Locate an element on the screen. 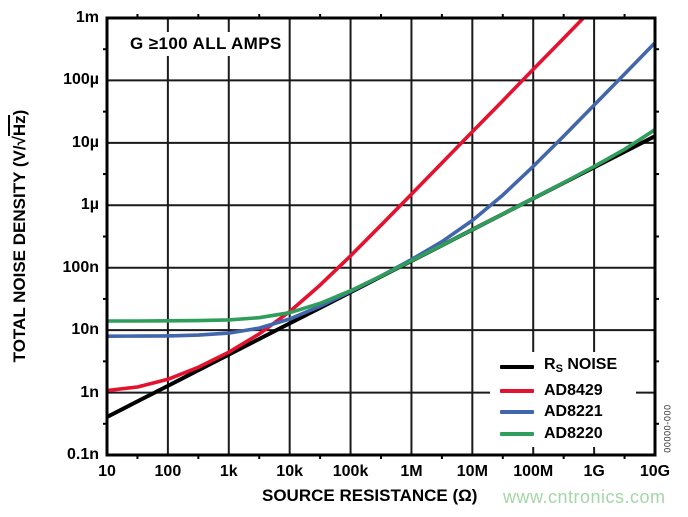  x-tick-label: 1G is located at coordinates (594, 471).